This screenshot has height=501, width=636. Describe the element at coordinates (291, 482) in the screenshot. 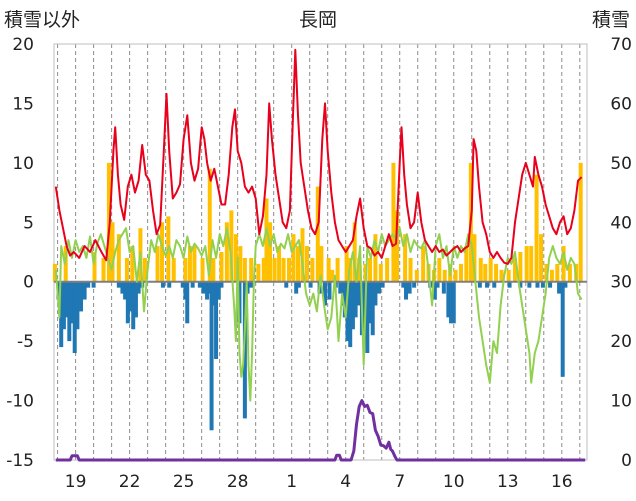

I see `x-tick-label: 1` at that location.